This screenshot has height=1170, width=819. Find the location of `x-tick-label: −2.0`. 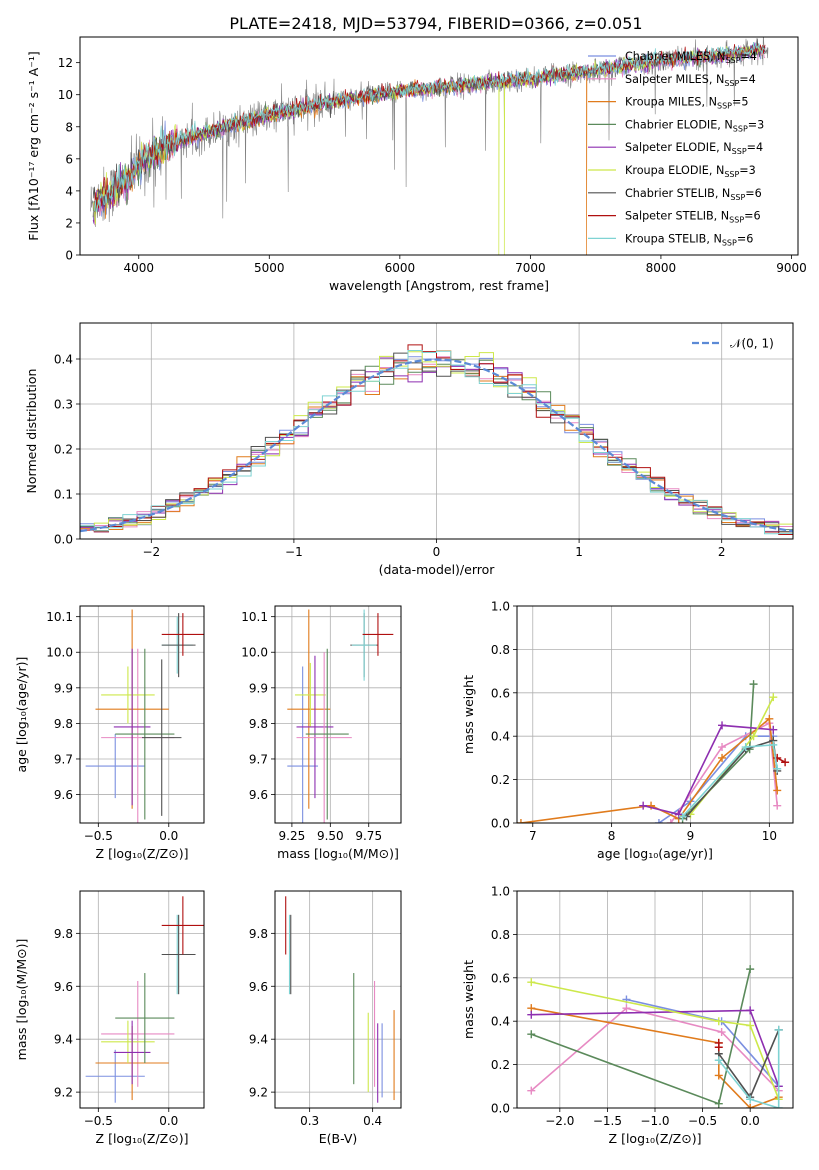

x-tick-label: −2.0 is located at coordinates (559, 1121).